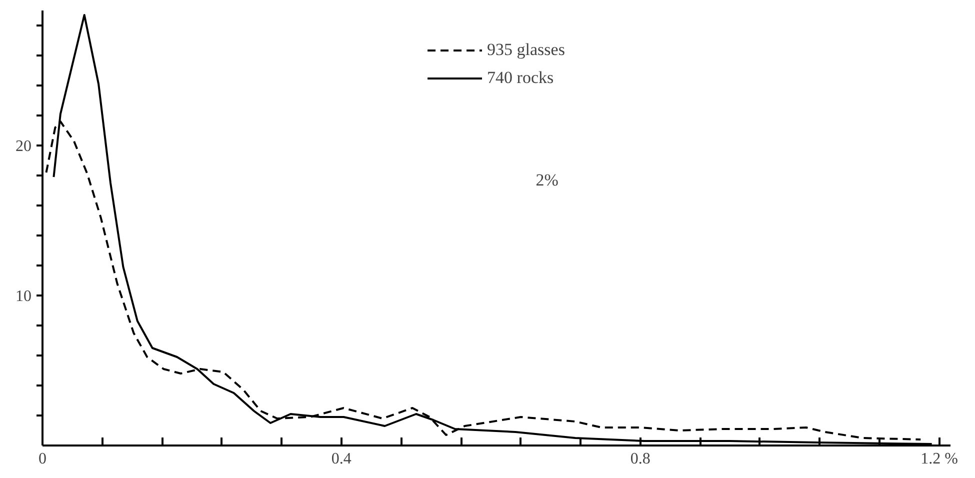 The height and width of the screenshot is (478, 975). I want to click on legend-label: 740 rocks, so click(520, 78).